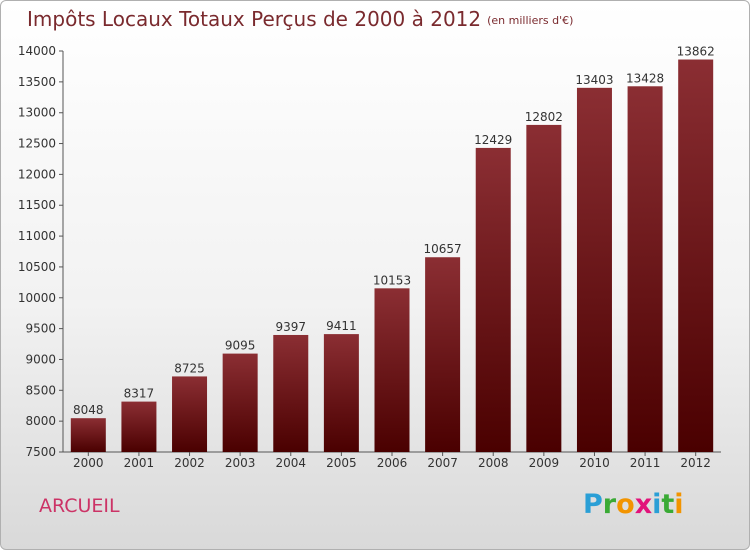 Image resolution: width=750 pixels, height=550 pixels. What do you see at coordinates (40, 390) in the screenshot?
I see `y-tick-label: 8500` at bounding box center [40, 390].